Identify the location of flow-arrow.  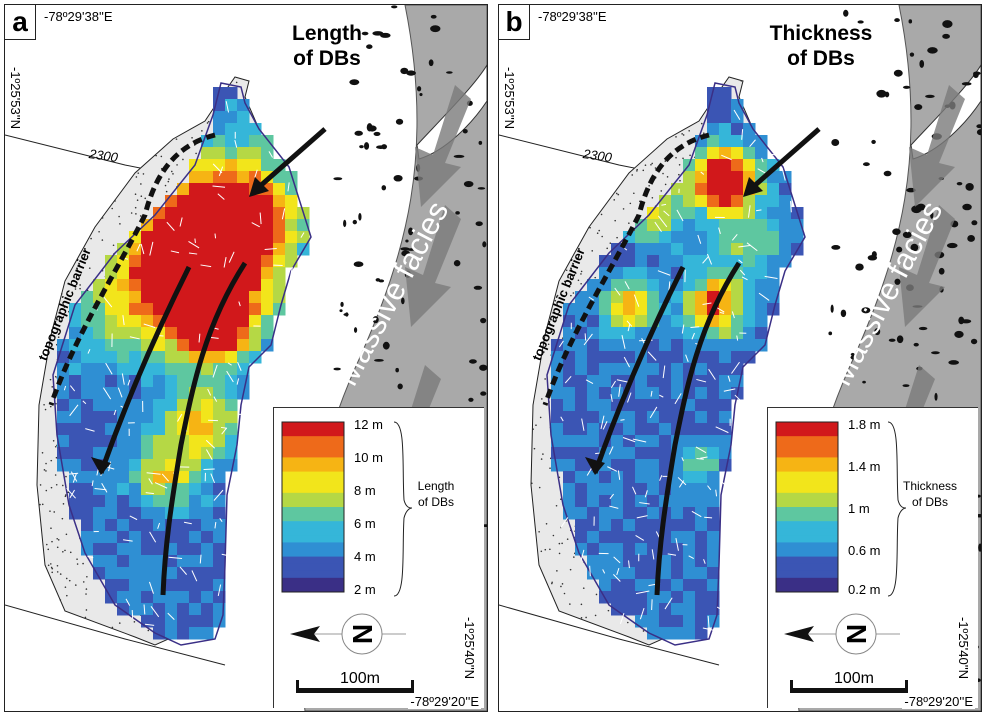
(433, 266).